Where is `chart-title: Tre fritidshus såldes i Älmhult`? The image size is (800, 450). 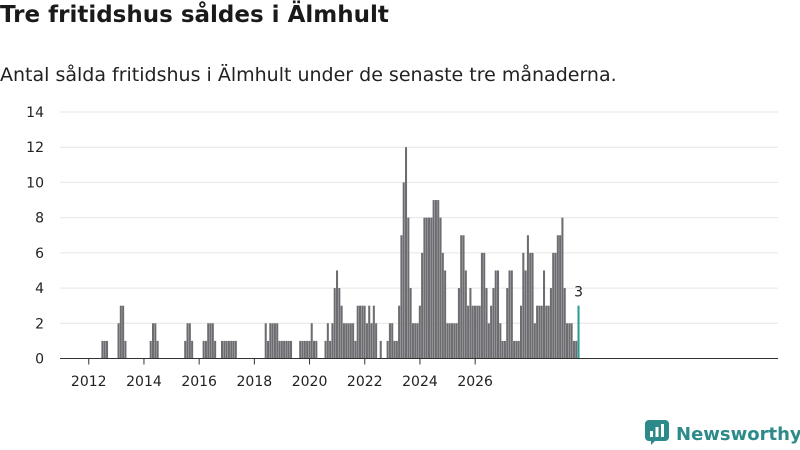
chart-title: Tre fritidshus såldes i Älmhult is located at coordinates (194, 15).